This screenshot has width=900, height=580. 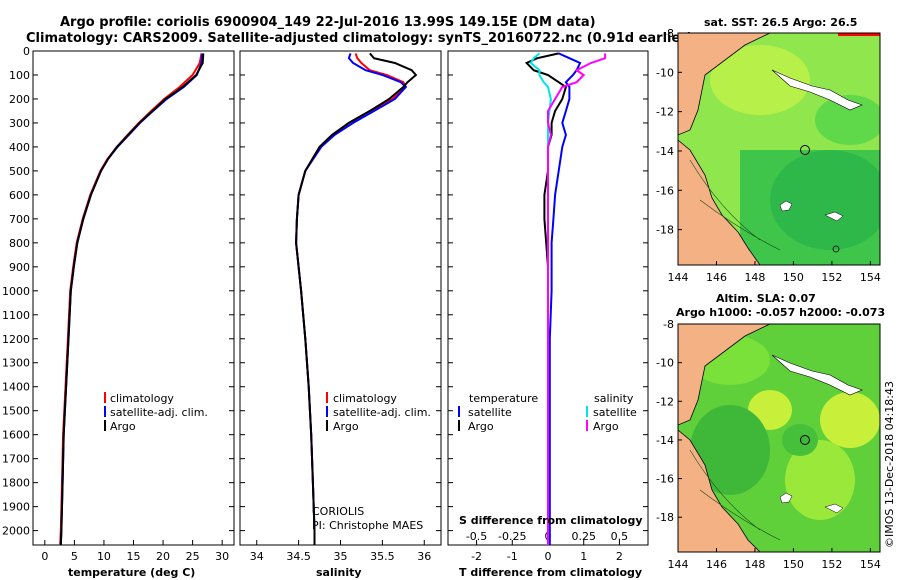 I want to click on salinity-series, so click(x=356, y=298).